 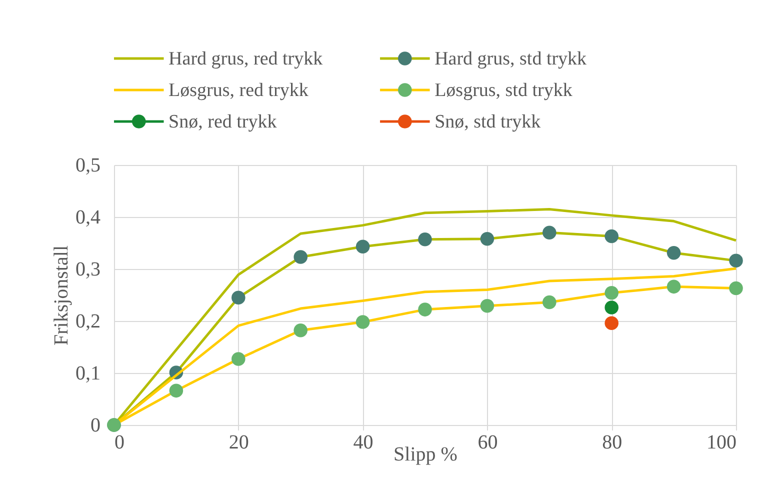 What do you see at coordinates (511, 59) in the screenshot?
I see `legend-label: Hard grus, std trykk` at bounding box center [511, 59].